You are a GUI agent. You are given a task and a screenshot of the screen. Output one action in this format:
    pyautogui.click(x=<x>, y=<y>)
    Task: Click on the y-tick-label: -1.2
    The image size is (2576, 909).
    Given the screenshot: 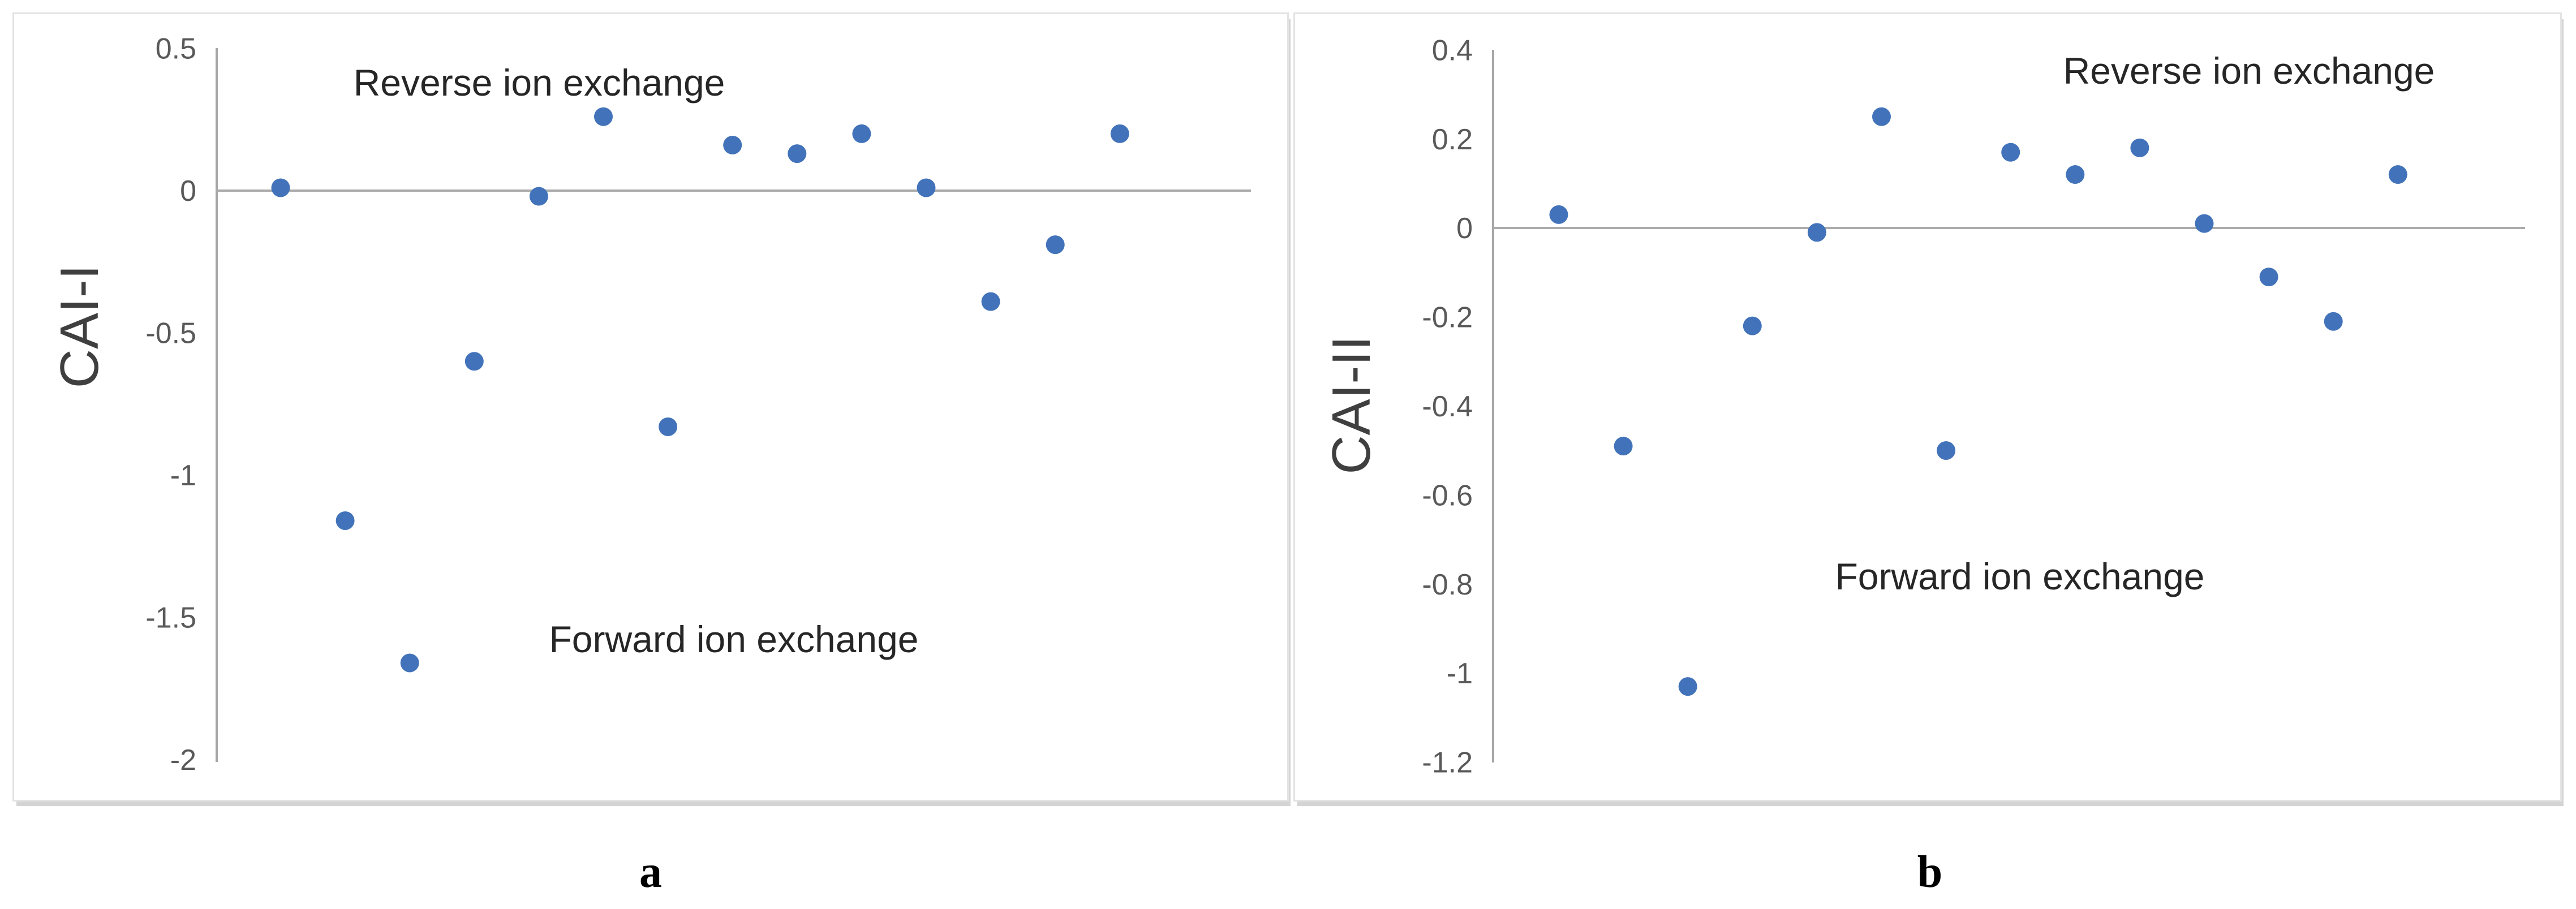 What is the action you would take?
    pyautogui.click(x=1447, y=763)
    